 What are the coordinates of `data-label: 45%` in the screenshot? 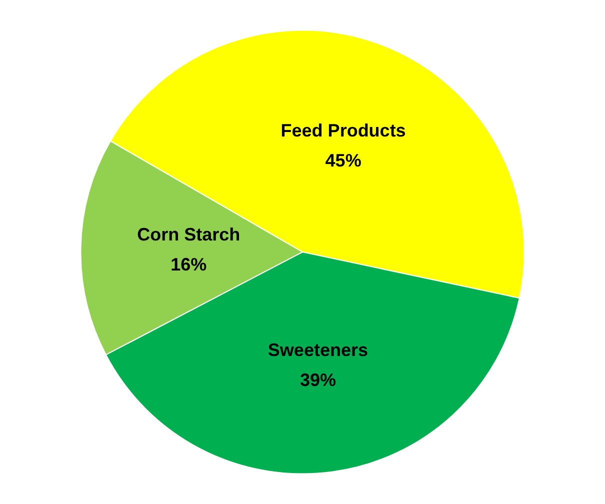 It's located at (343, 160).